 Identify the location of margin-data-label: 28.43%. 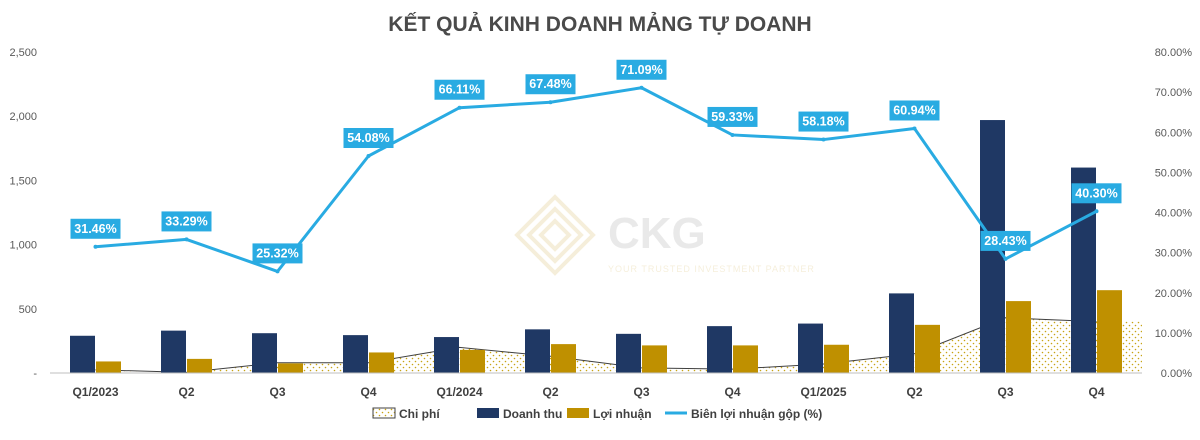
(1005, 240).